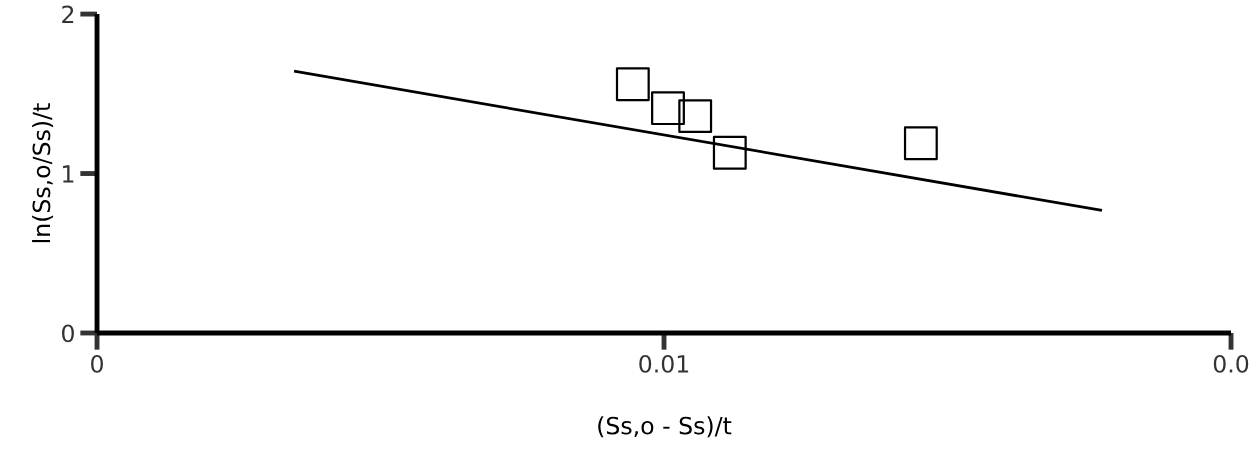 This screenshot has width=1260, height=469. What do you see at coordinates (97, 363) in the screenshot?
I see `x-tick-label: 0` at bounding box center [97, 363].